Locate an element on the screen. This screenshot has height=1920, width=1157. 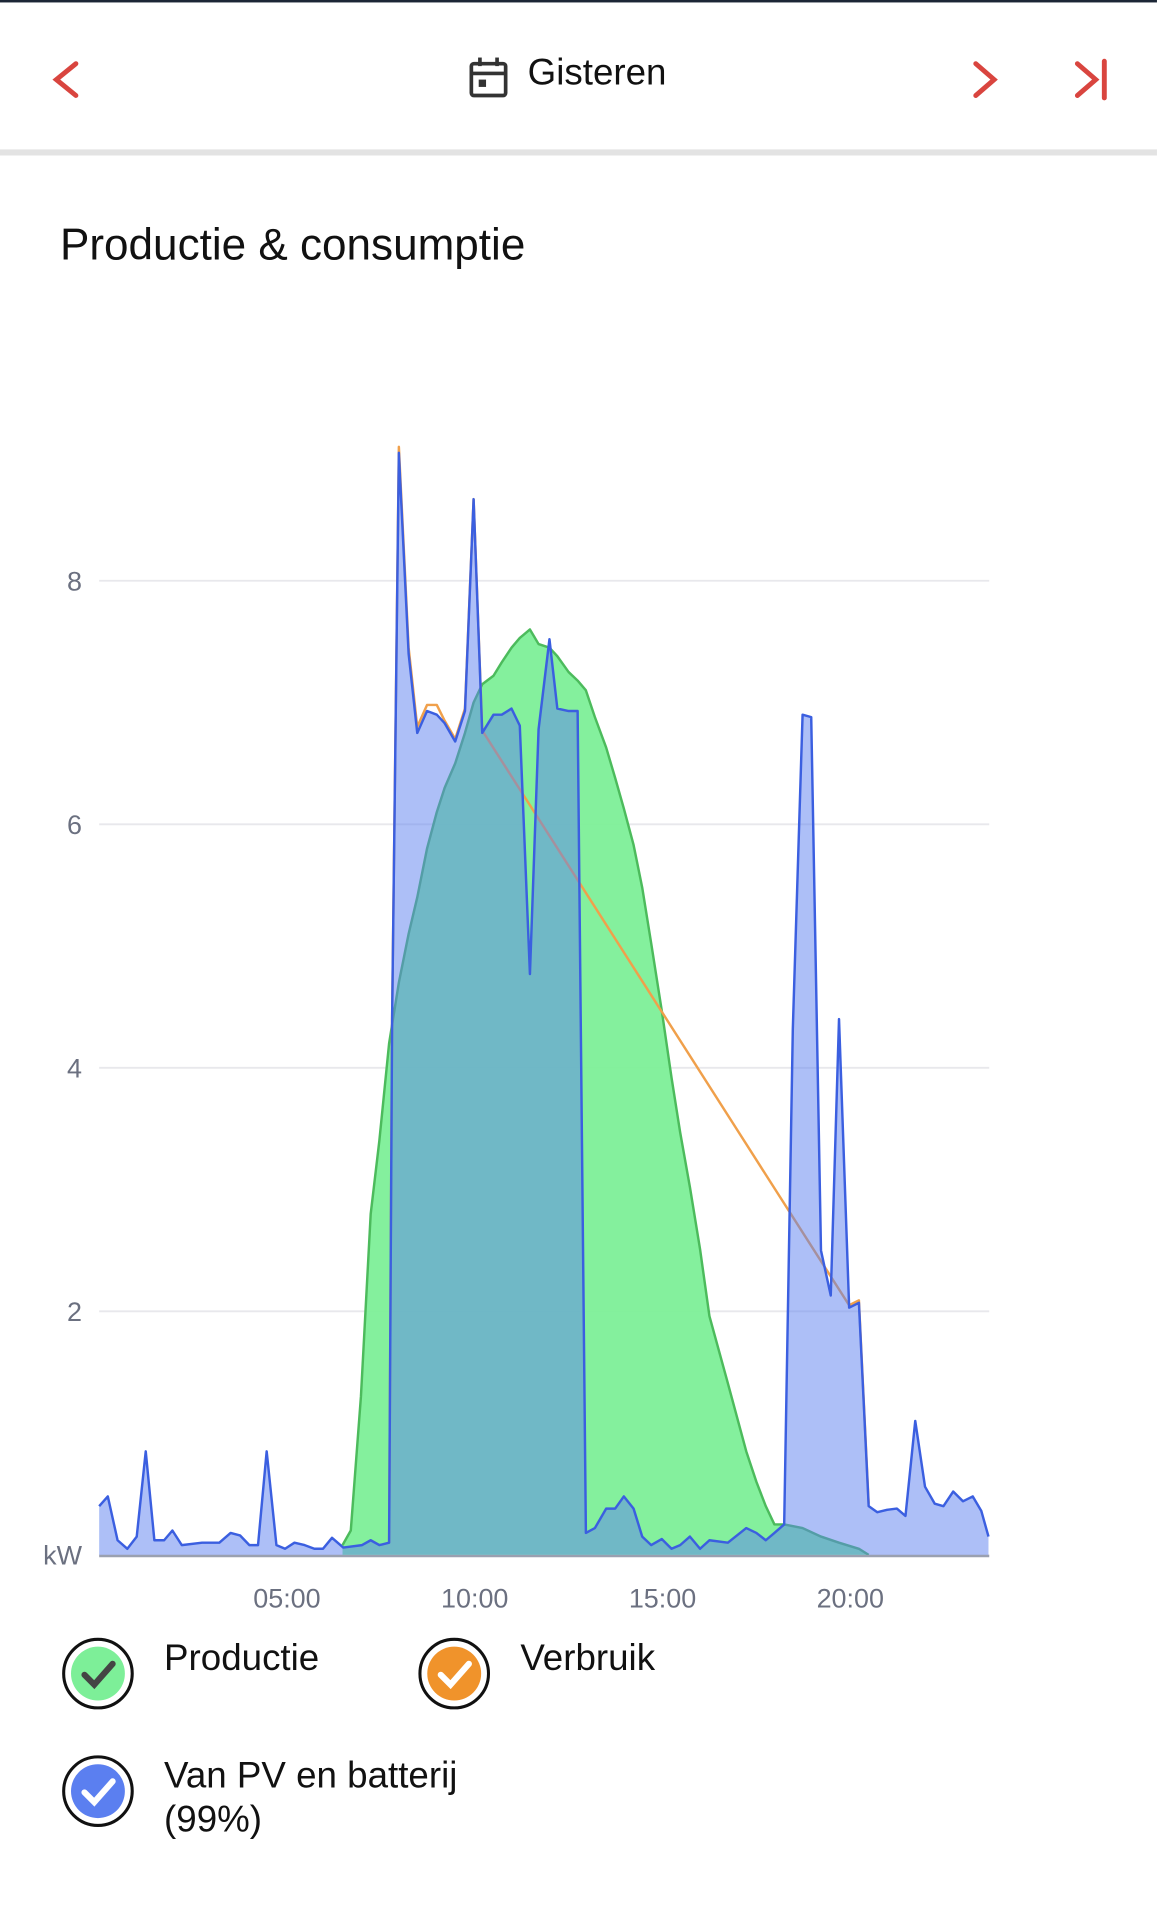
calendar-icon is located at coordinates (488, 77).